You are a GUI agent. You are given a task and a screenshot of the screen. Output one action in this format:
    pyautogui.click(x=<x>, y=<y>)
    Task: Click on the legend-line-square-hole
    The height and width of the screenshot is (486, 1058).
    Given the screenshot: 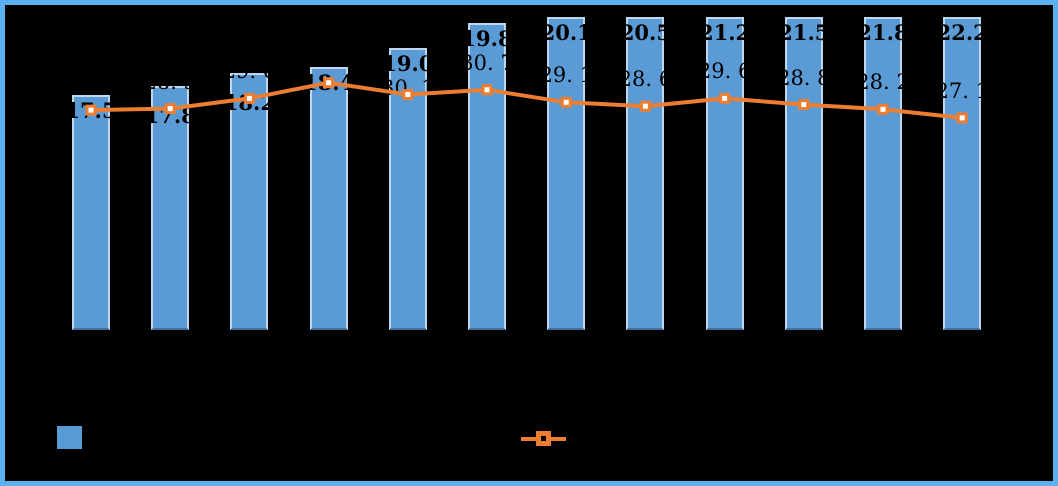 What is the action you would take?
    pyautogui.click(x=543, y=438)
    